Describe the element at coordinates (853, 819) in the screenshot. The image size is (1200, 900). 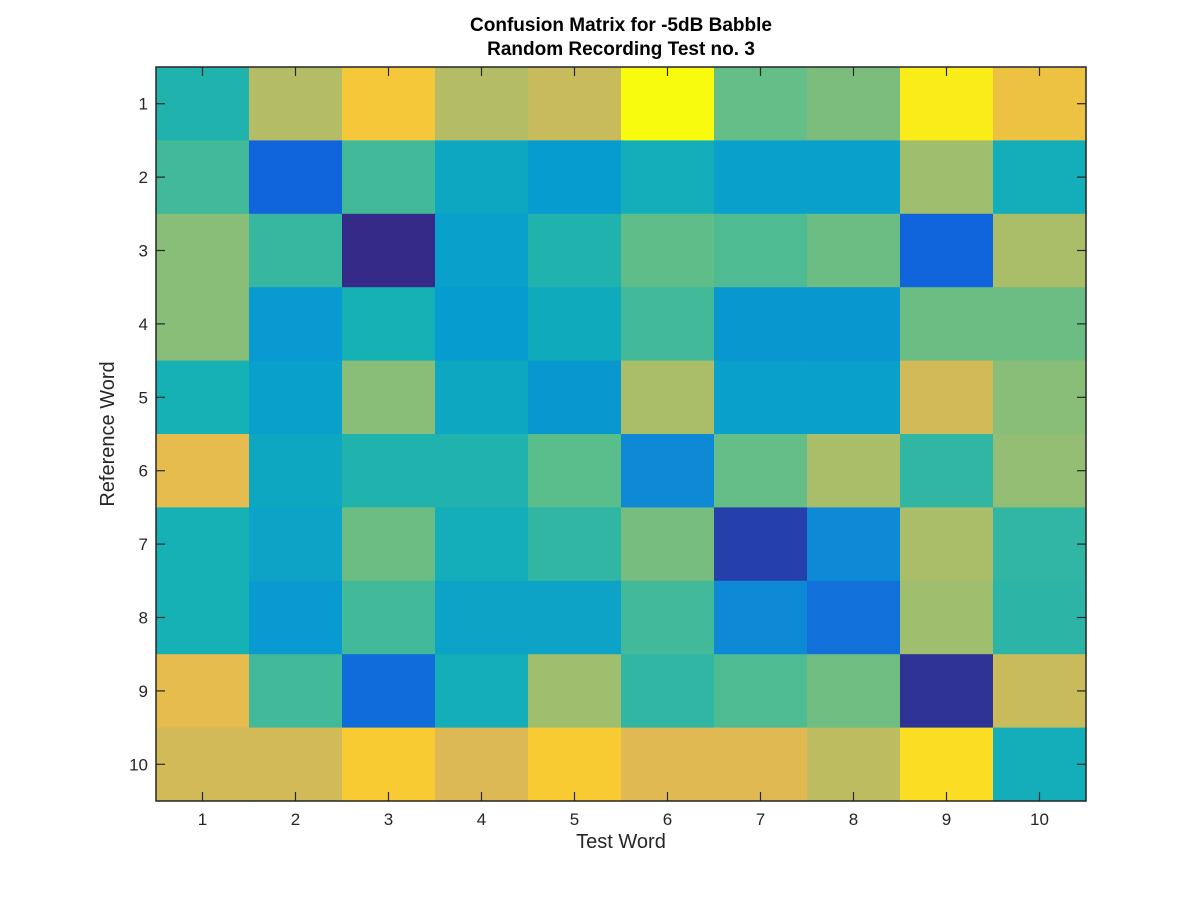
I see `x-tick-label: 8` at that location.